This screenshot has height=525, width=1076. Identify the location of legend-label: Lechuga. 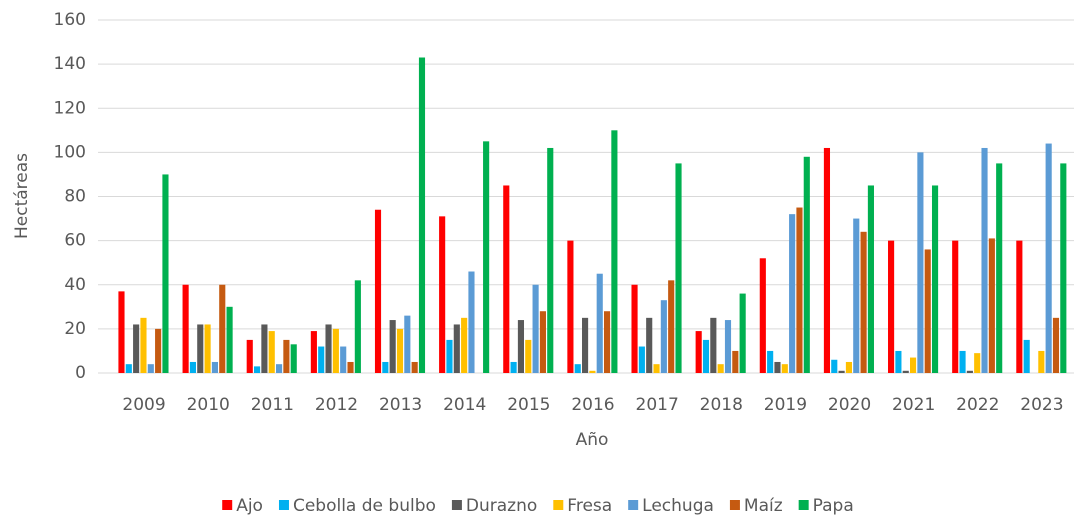
(678, 506).